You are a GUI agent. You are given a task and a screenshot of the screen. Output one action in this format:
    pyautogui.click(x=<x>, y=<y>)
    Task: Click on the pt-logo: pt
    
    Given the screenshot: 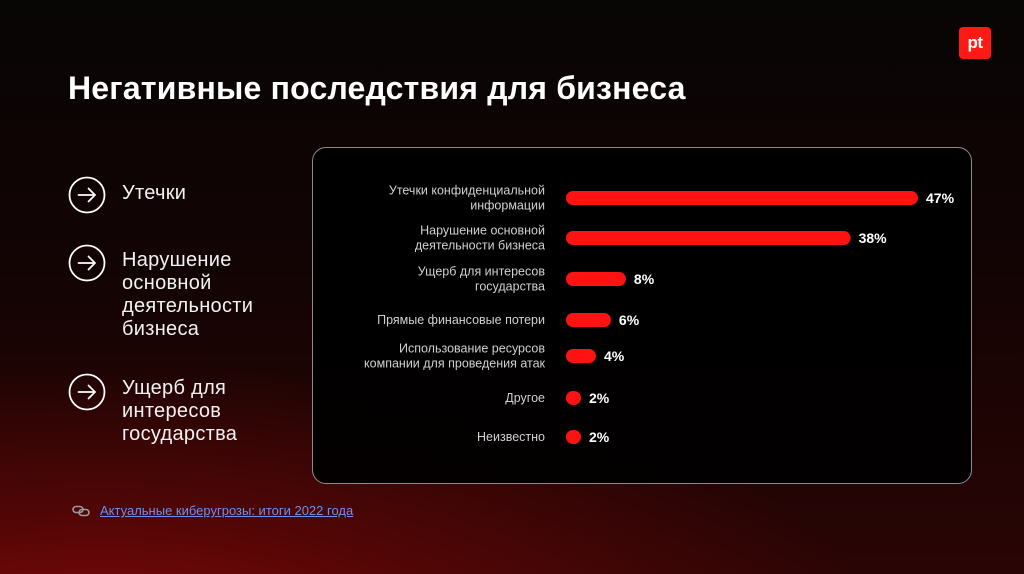 What is the action you would take?
    pyautogui.click(x=975, y=43)
    